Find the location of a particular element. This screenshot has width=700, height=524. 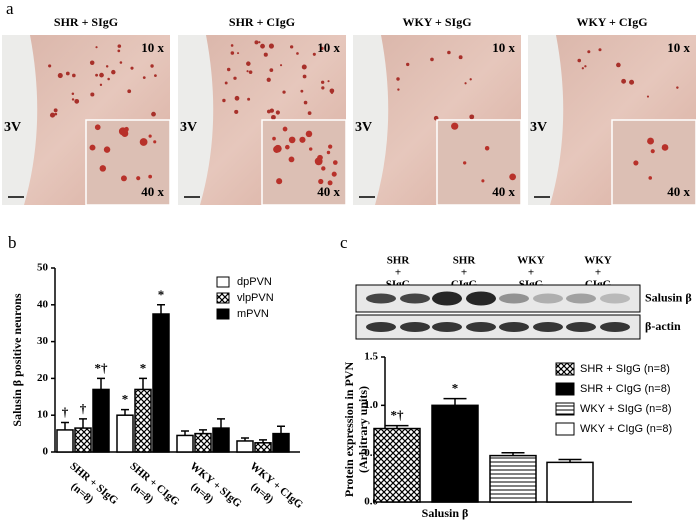

y-tick-label: 1.0 is located at coordinates (371, 405).